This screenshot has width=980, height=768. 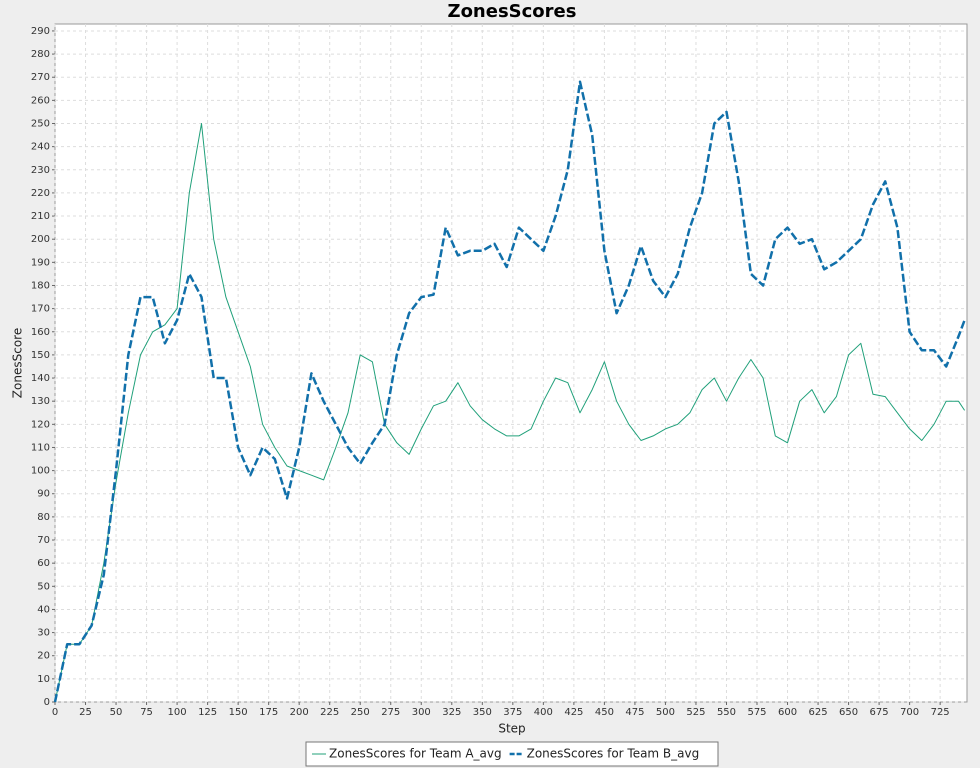 I want to click on y-tick-label: 250, so click(x=40, y=124).